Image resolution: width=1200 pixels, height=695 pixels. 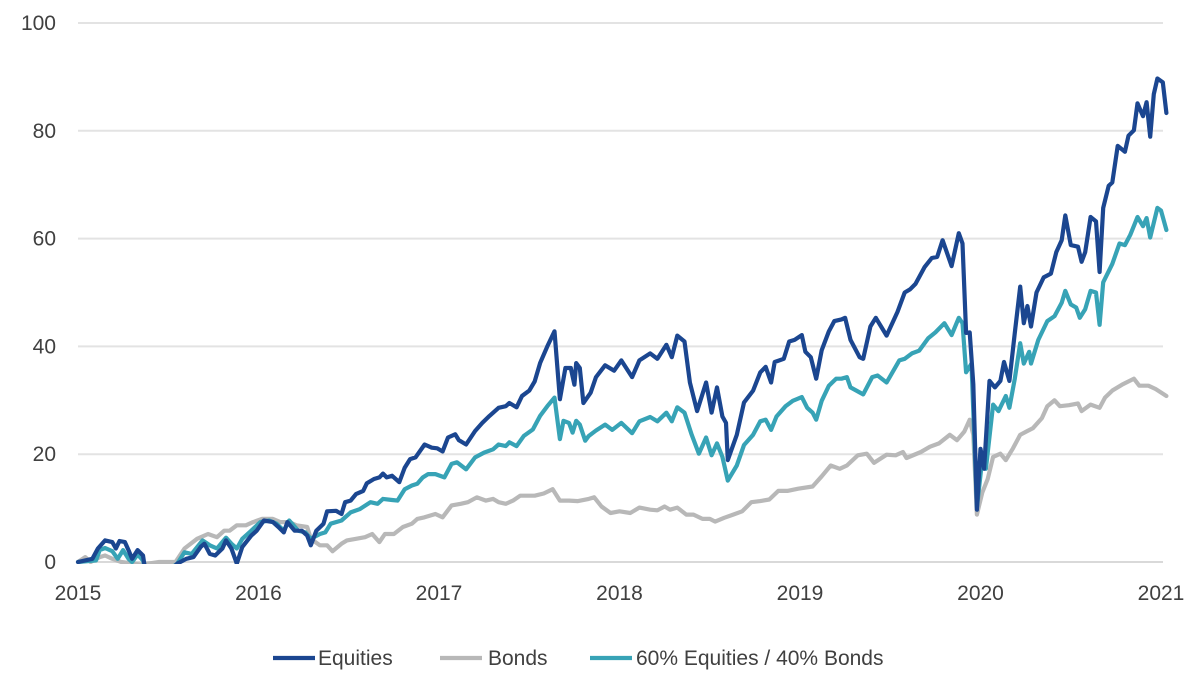 I want to click on y-tick-label: 20, so click(x=44, y=454).